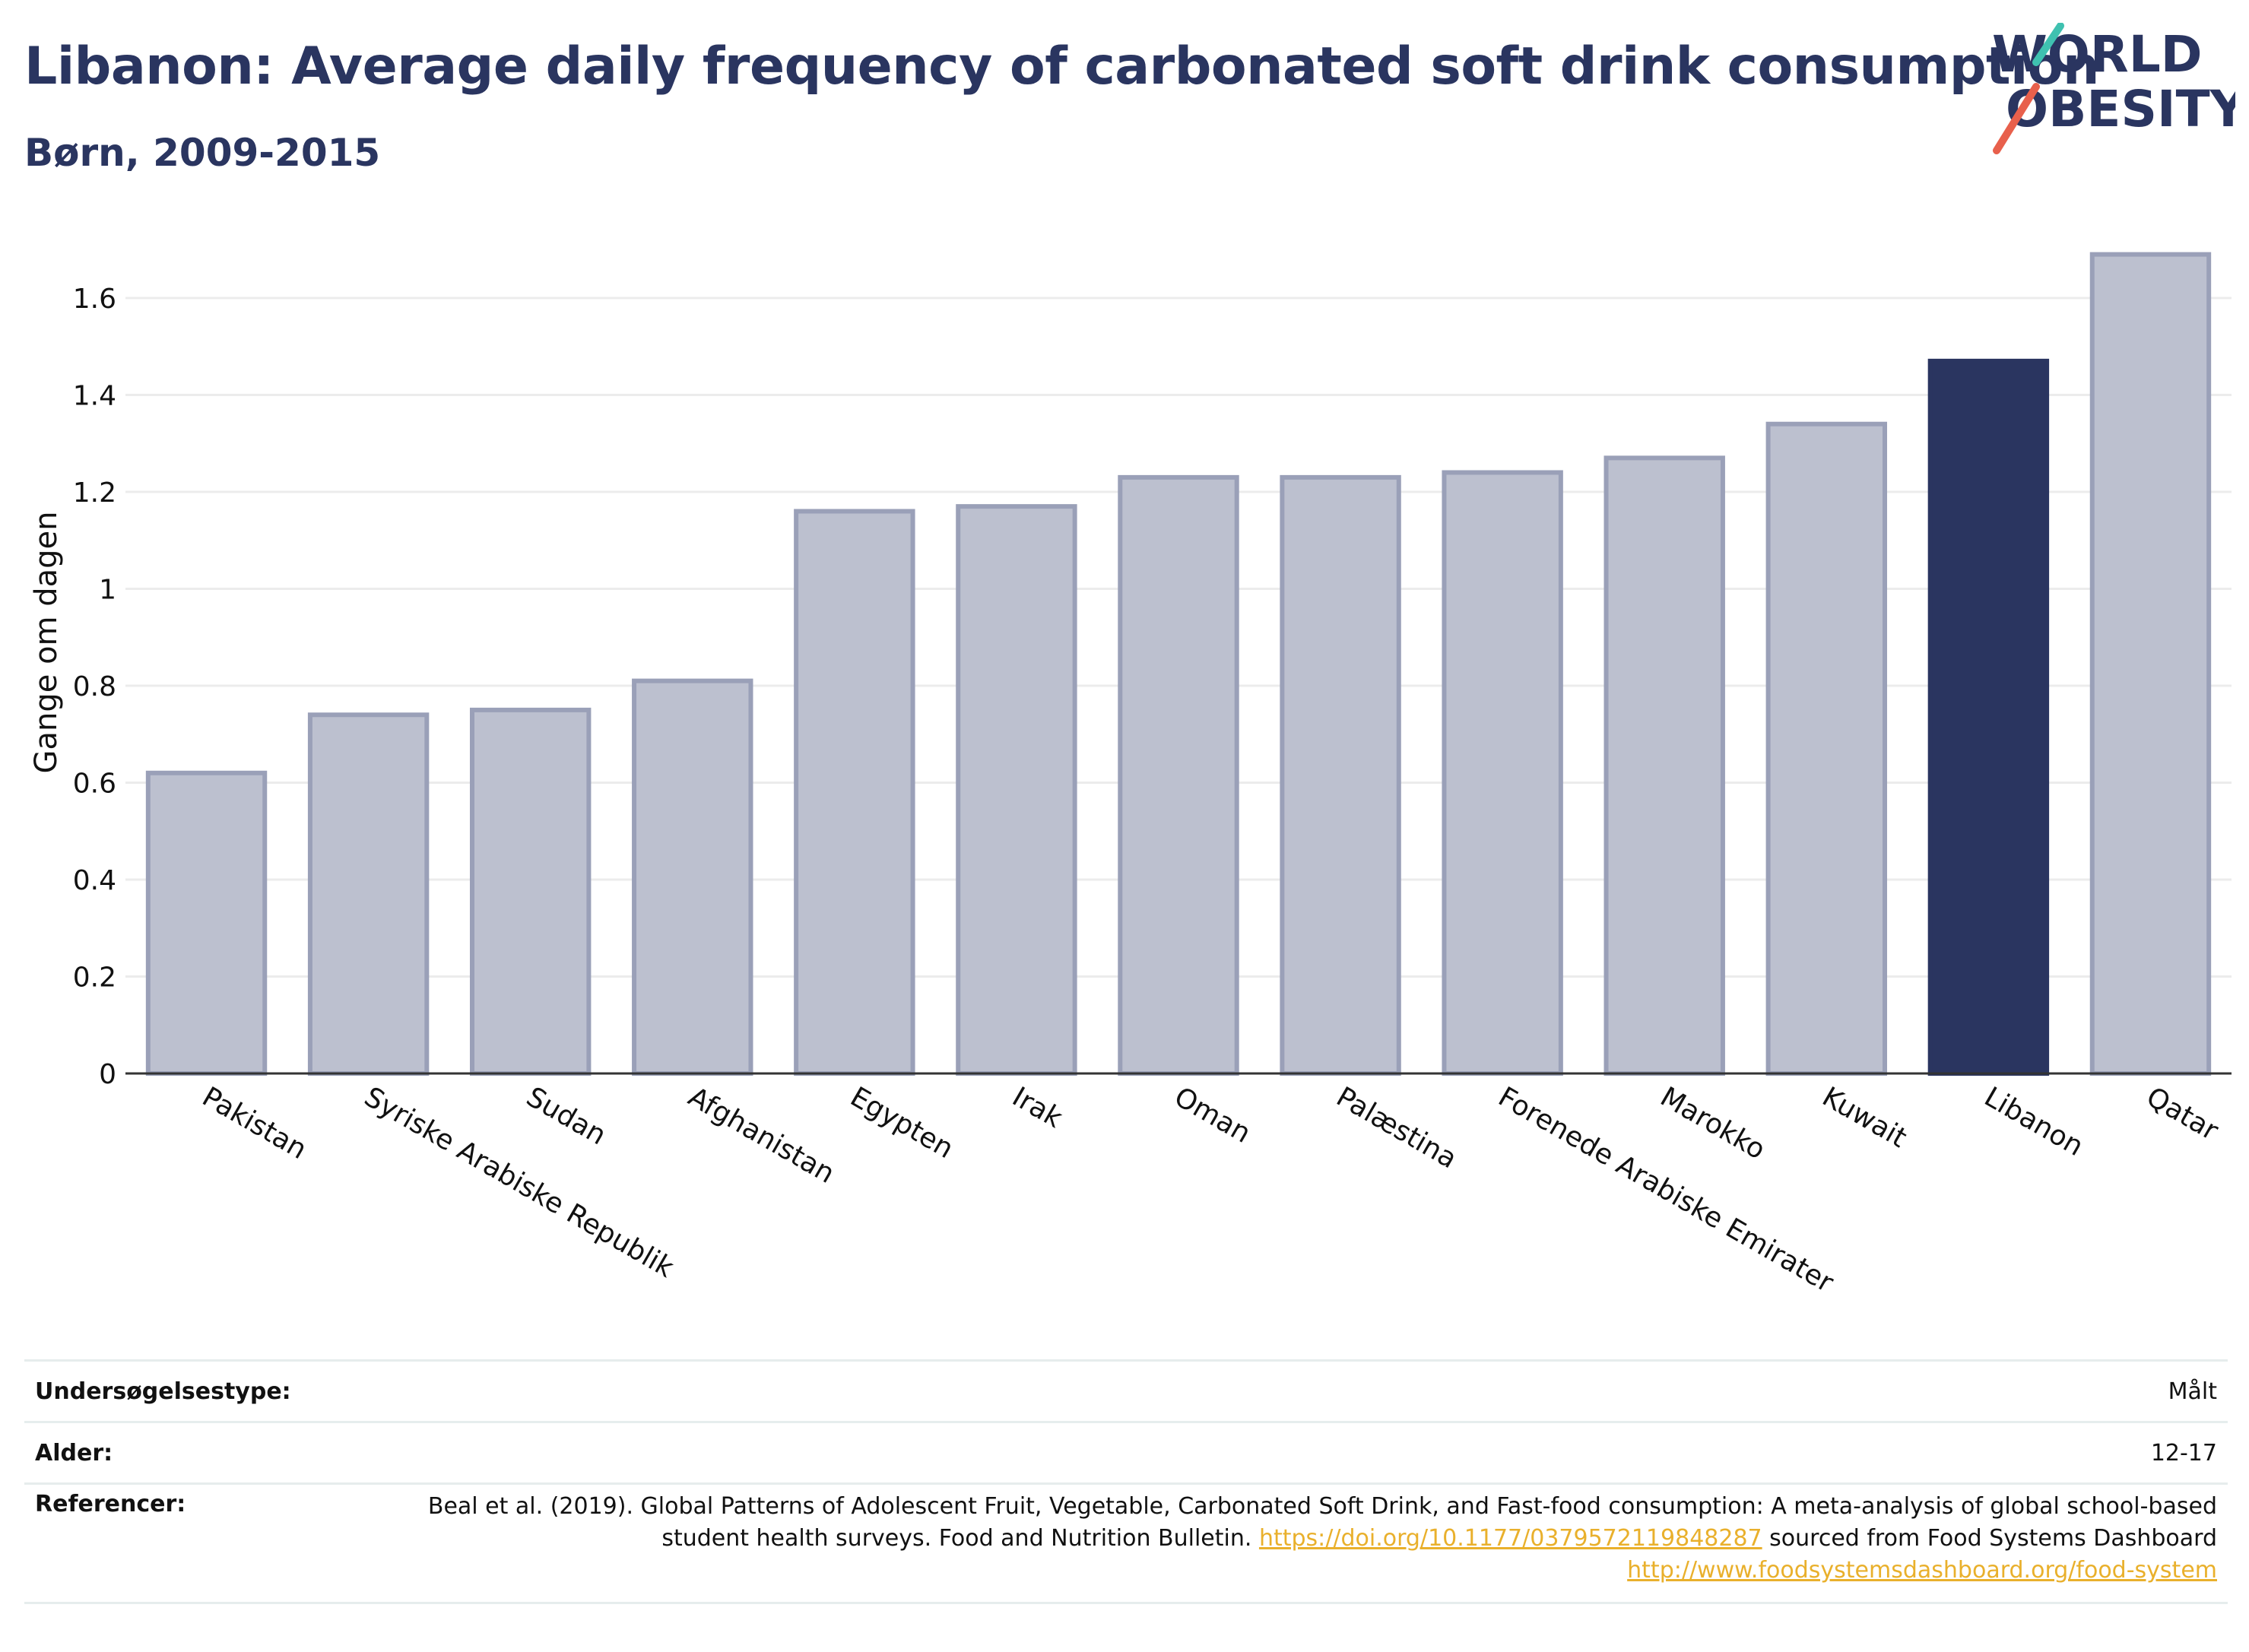 Image resolution: width=2249 pixels, height=1652 pixels. I want to click on info-key-age: Alder:, so click(74, 1453).